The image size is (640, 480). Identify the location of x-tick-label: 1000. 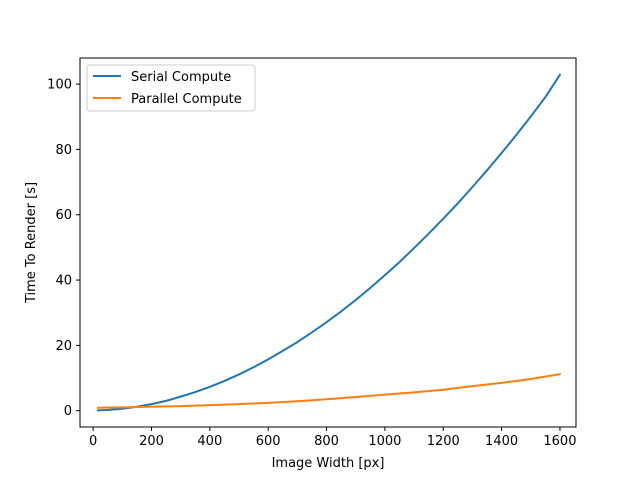
(384, 441).